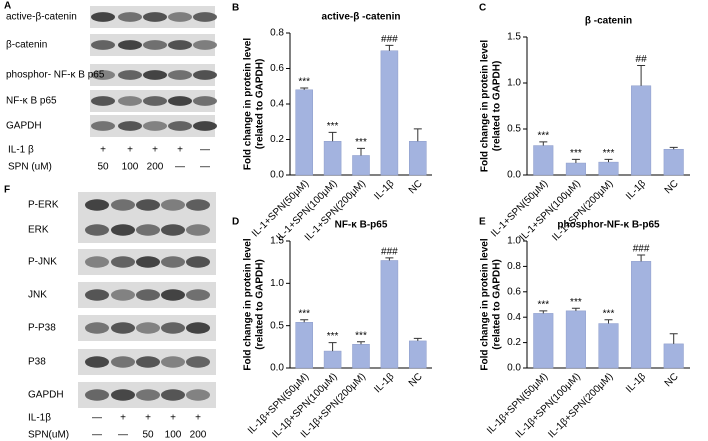 The height and width of the screenshot is (441, 708). What do you see at coordinates (514, 175) in the screenshot?
I see `y-tick-label: 0.0` at bounding box center [514, 175].